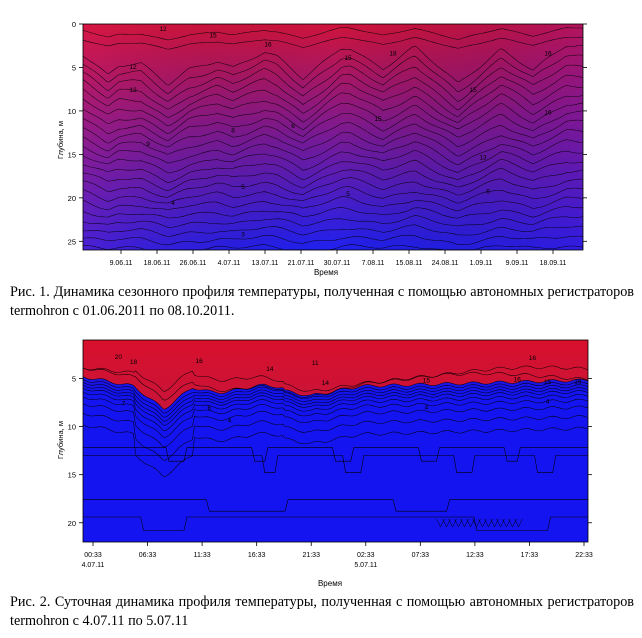 The height and width of the screenshot is (638, 642). What do you see at coordinates (148, 144) in the screenshot?
I see `contour-label: 9` at bounding box center [148, 144].